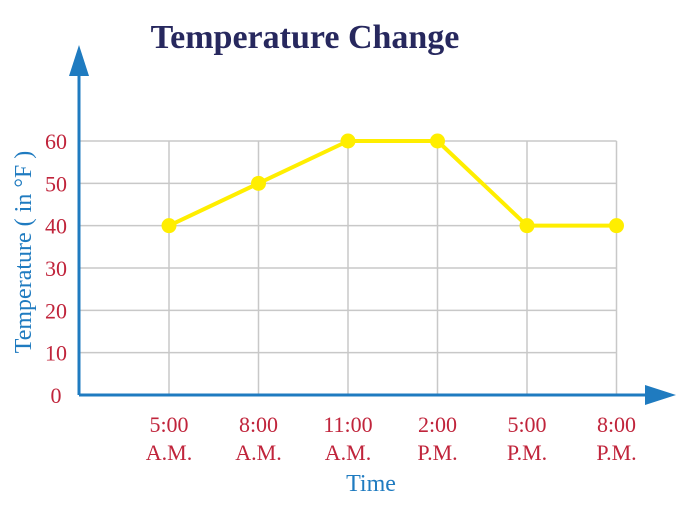  I want to click on y-axis-arrow-icon, so click(79, 60).